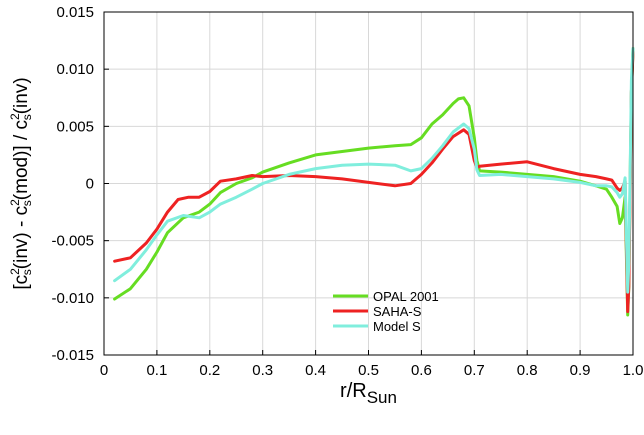  What do you see at coordinates (580, 370) in the screenshot?
I see `x-tick-label: 0.9` at bounding box center [580, 370].